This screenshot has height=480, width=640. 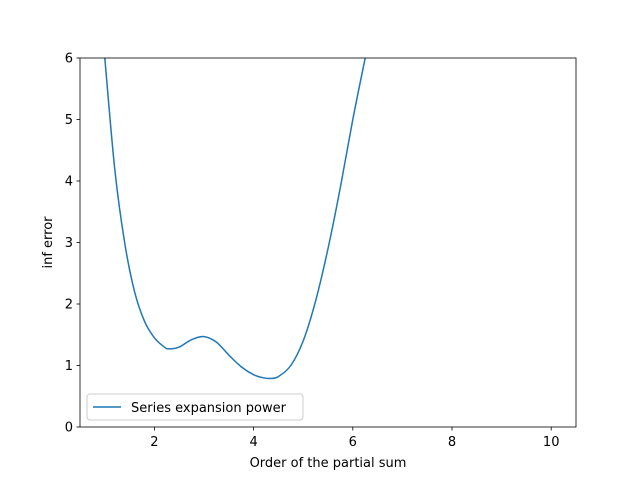 What do you see at coordinates (69, 59) in the screenshot?
I see `y-tick-label: 6` at bounding box center [69, 59].